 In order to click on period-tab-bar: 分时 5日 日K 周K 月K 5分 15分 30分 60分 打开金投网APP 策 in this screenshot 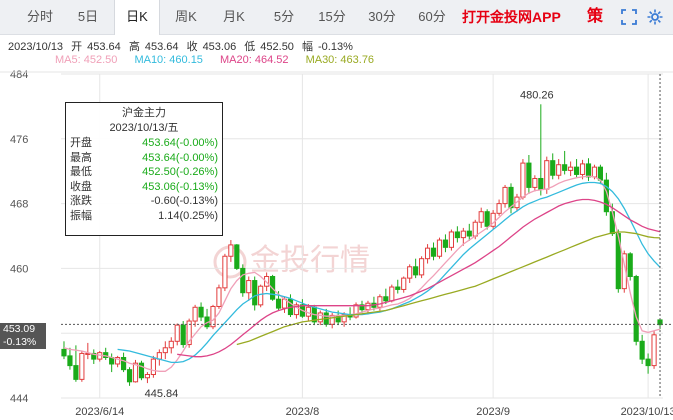, I will do `click(336, 17)`.